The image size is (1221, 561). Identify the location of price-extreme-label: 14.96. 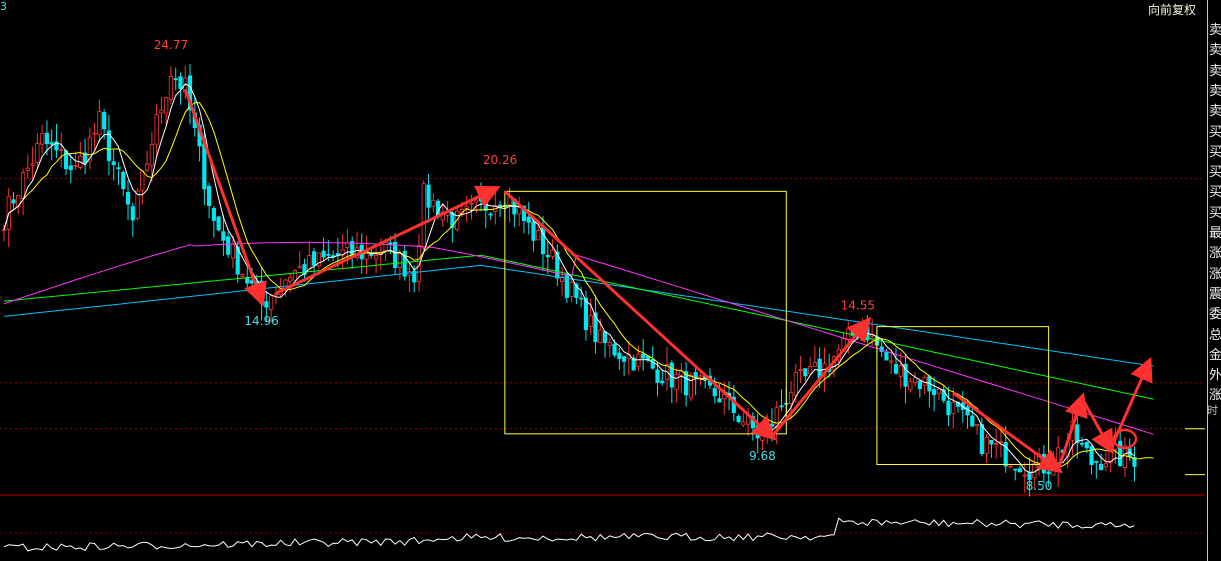
(261, 321).